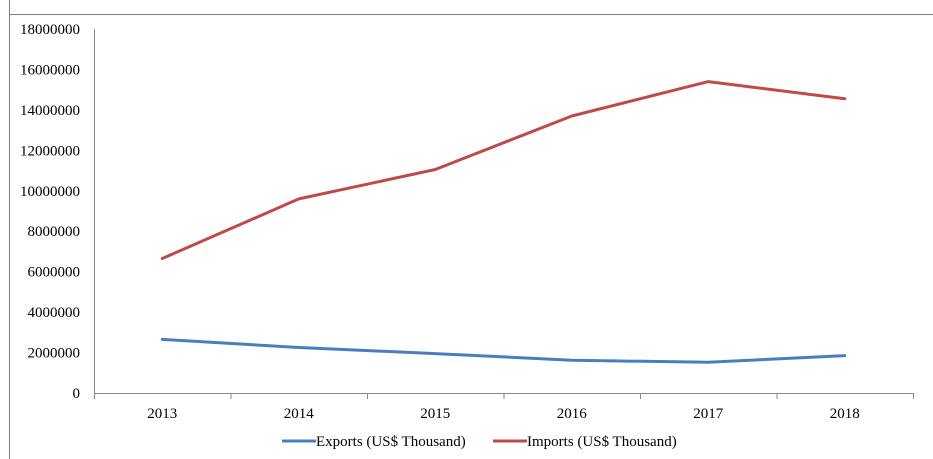  What do you see at coordinates (299, 414) in the screenshot?
I see `x-tick-label: 2014` at bounding box center [299, 414].